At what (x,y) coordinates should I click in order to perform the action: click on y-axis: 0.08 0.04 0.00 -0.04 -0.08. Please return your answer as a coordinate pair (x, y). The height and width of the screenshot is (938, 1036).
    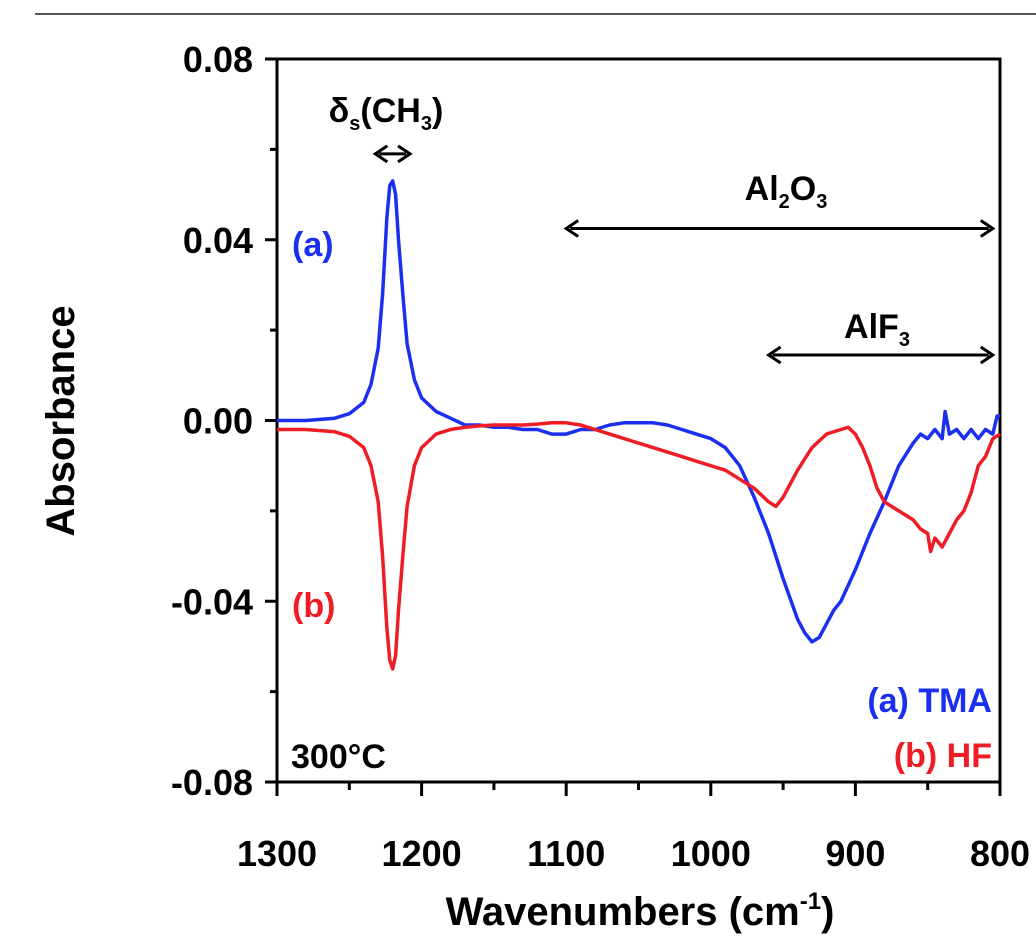
    Looking at the image, I should click on (224, 421).